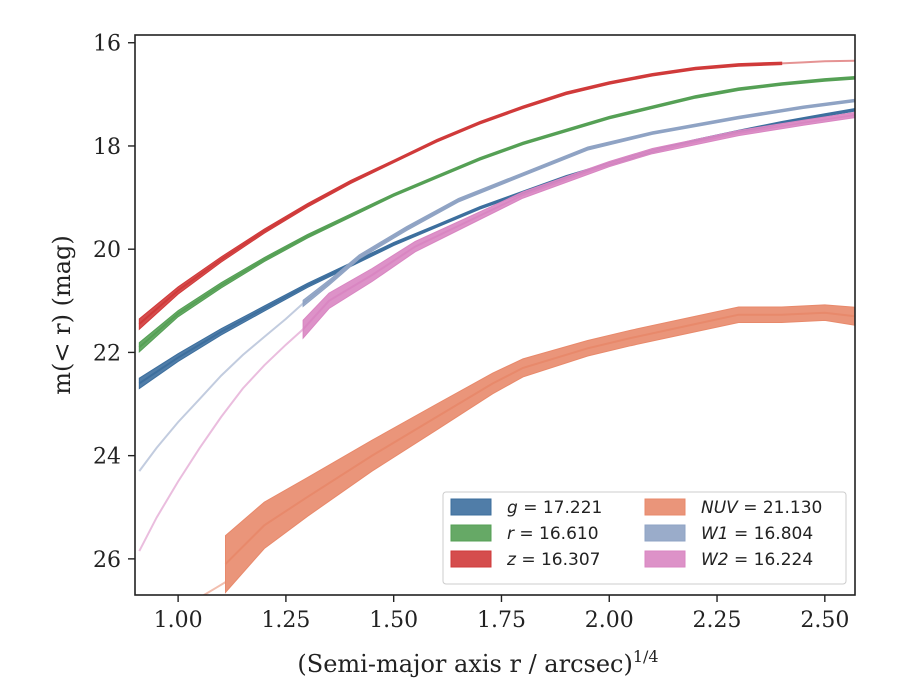  I want to click on legend-item-nuv: NUV = 21.130, so click(733, 508).